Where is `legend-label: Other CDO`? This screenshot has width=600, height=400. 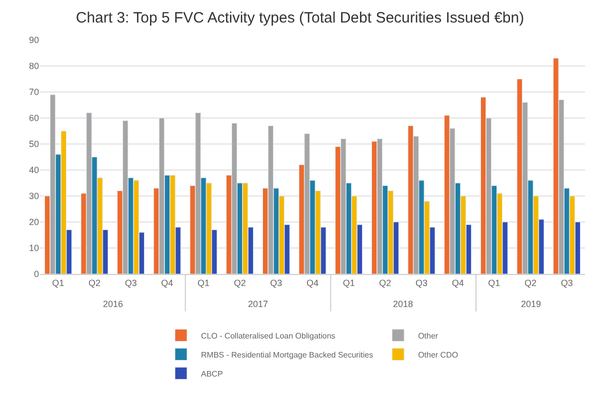 legend-label: Other CDO is located at coordinates (438, 355).